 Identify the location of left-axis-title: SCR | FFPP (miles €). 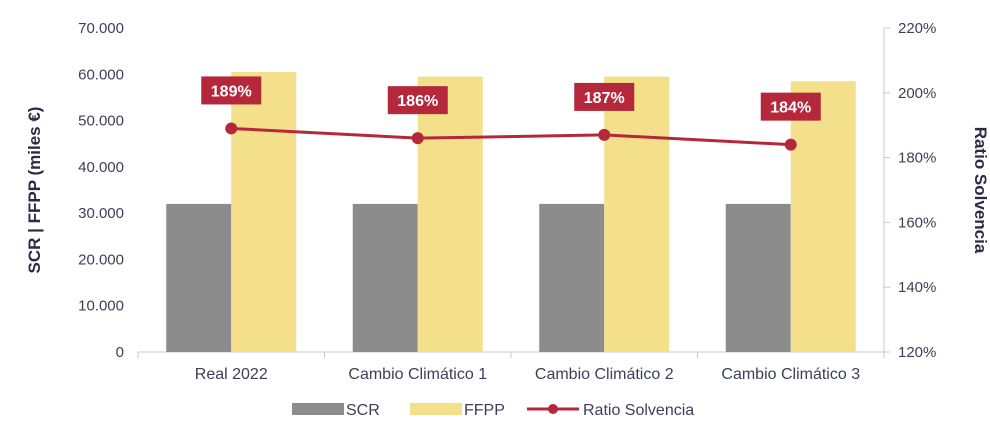
(34, 190).